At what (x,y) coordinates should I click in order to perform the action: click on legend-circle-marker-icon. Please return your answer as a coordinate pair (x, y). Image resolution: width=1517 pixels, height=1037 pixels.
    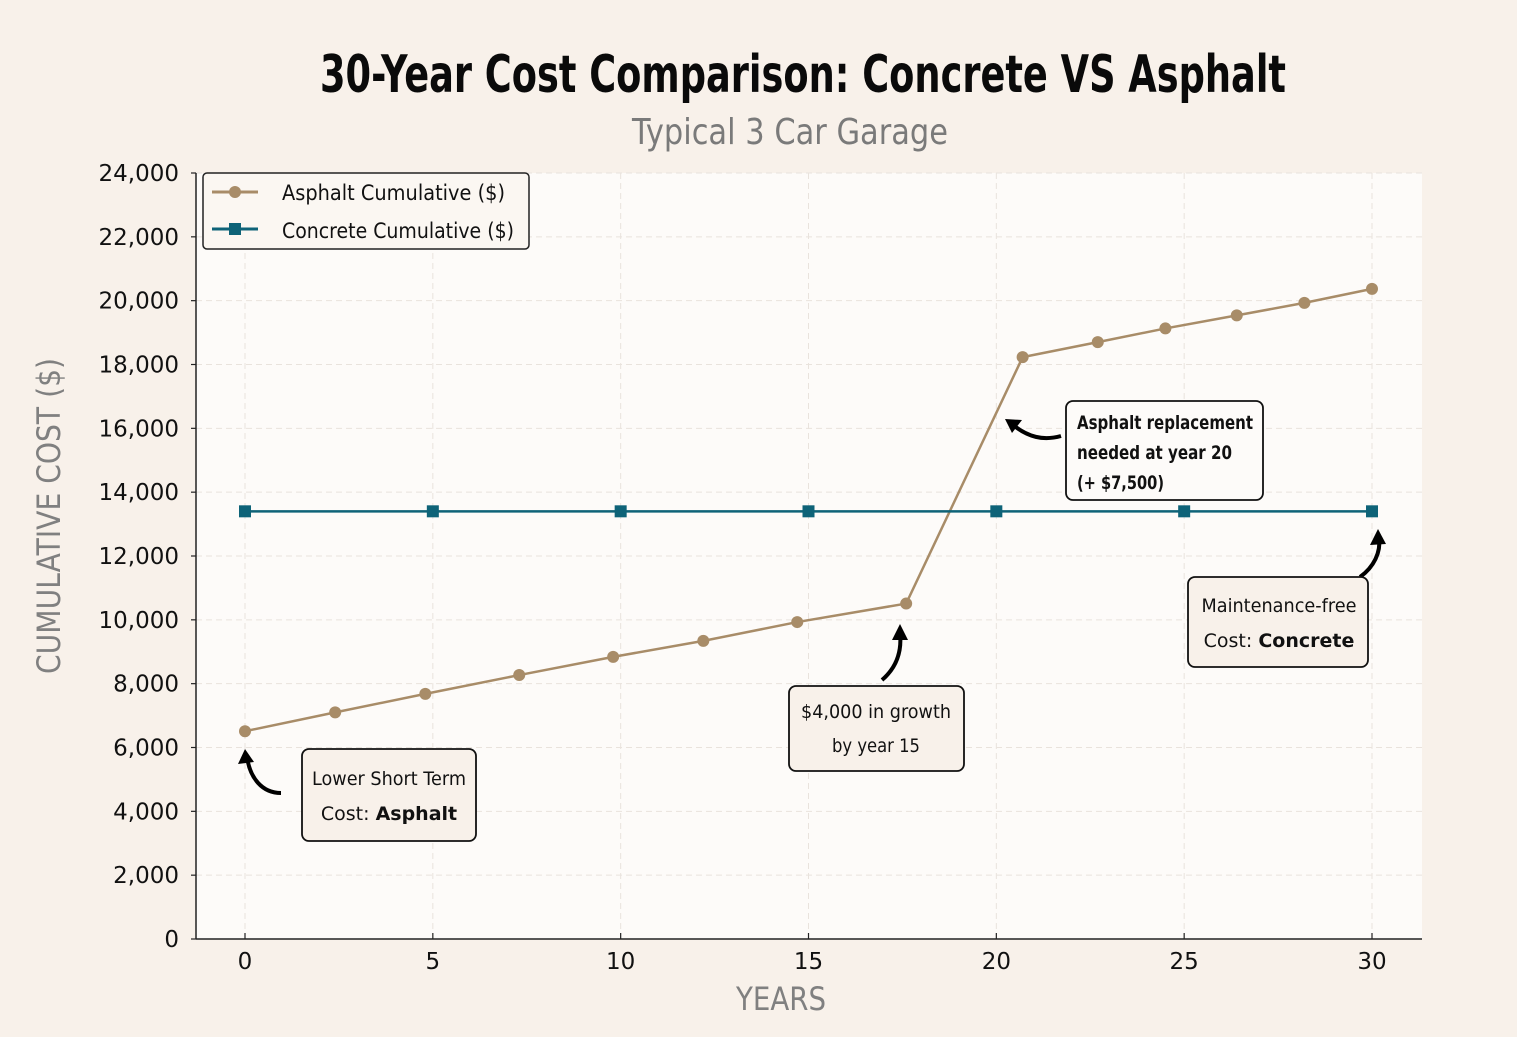
    Looking at the image, I should click on (235, 192).